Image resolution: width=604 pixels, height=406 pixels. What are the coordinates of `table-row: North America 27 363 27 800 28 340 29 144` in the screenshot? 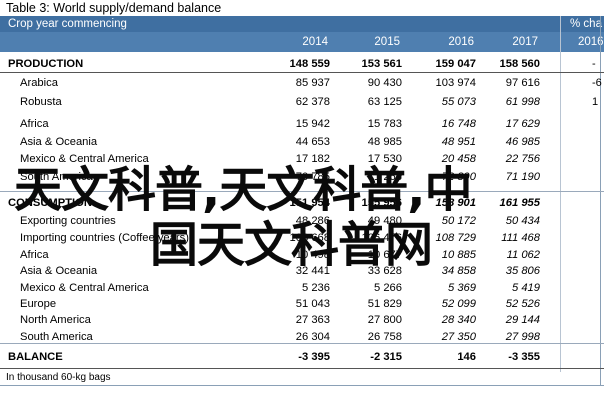 It's located at (302, 321).